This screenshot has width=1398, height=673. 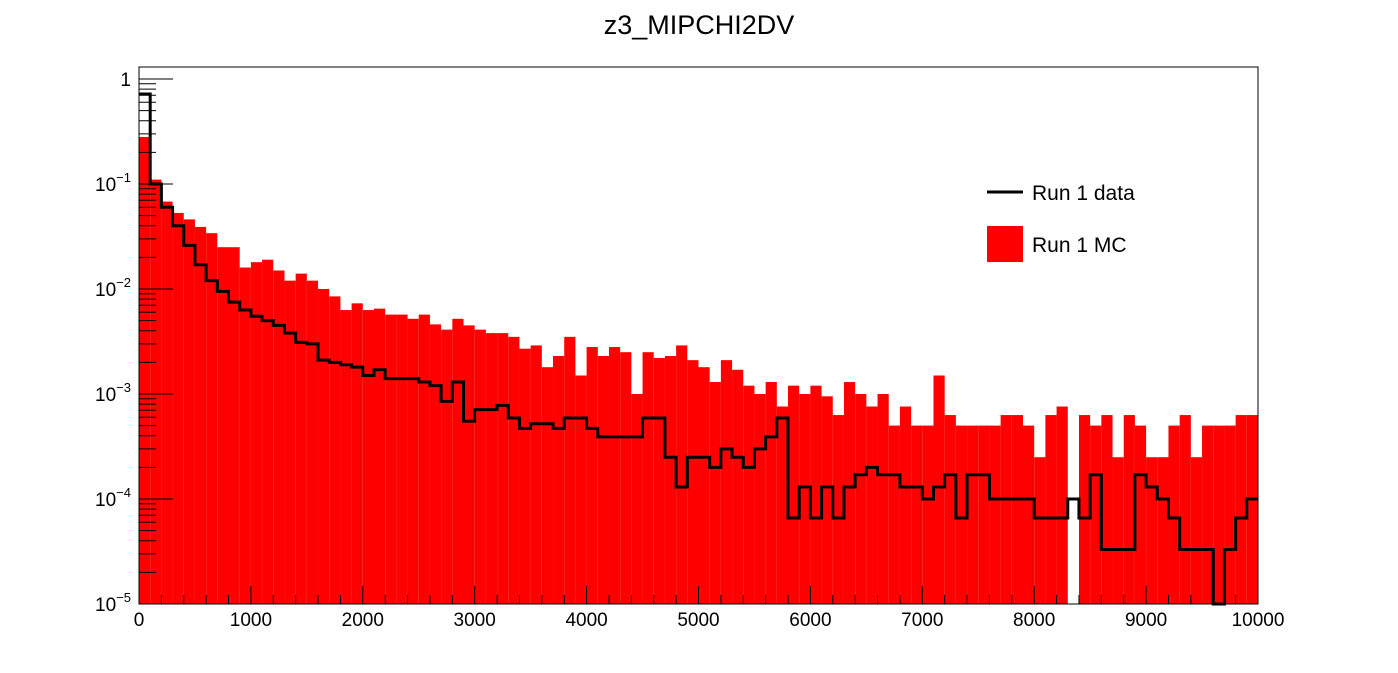 I want to click on y-tick-label: 10⁻³, so click(x=113, y=393).